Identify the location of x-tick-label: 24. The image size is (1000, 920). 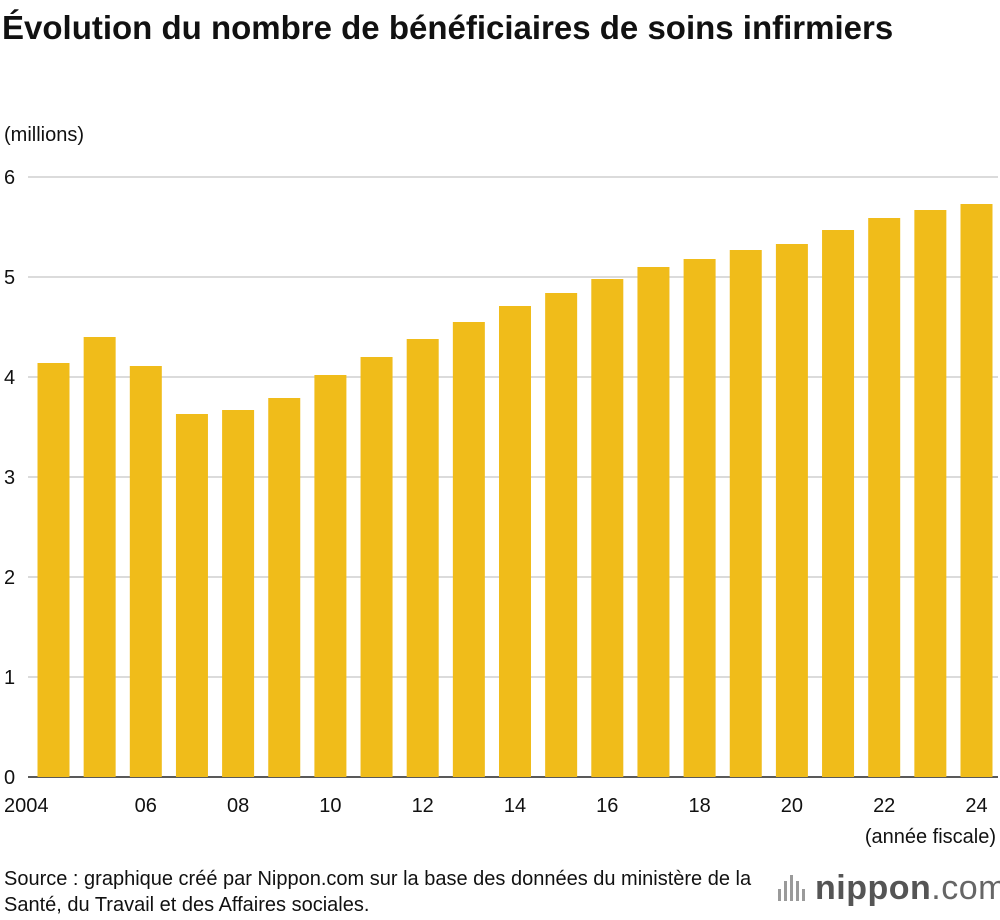
(976, 806).